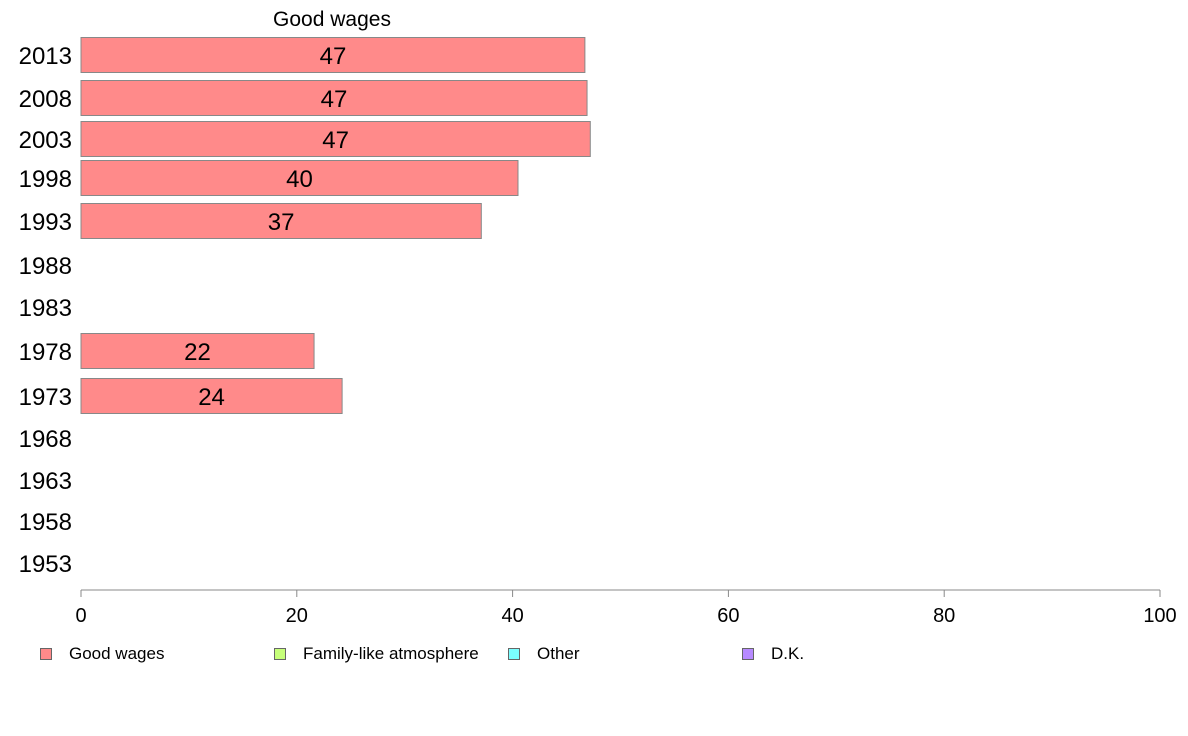  Describe the element at coordinates (748, 654) in the screenshot. I see `legend-swatch-dk` at that location.